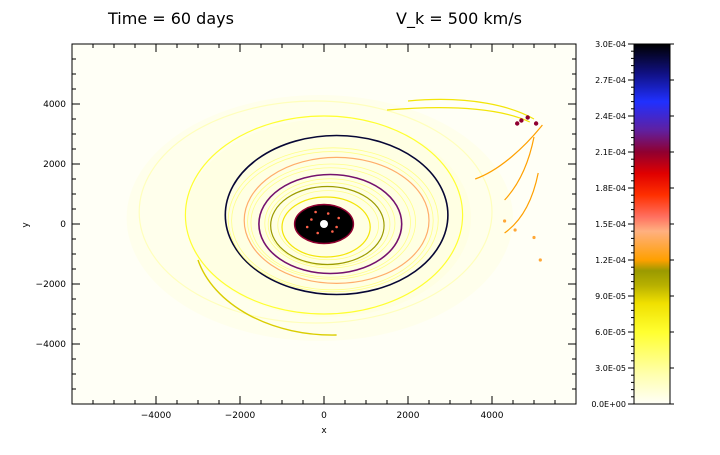 The image size is (720, 455). Describe the element at coordinates (51, 285) in the screenshot. I see `y-tick-label: −2000` at that location.